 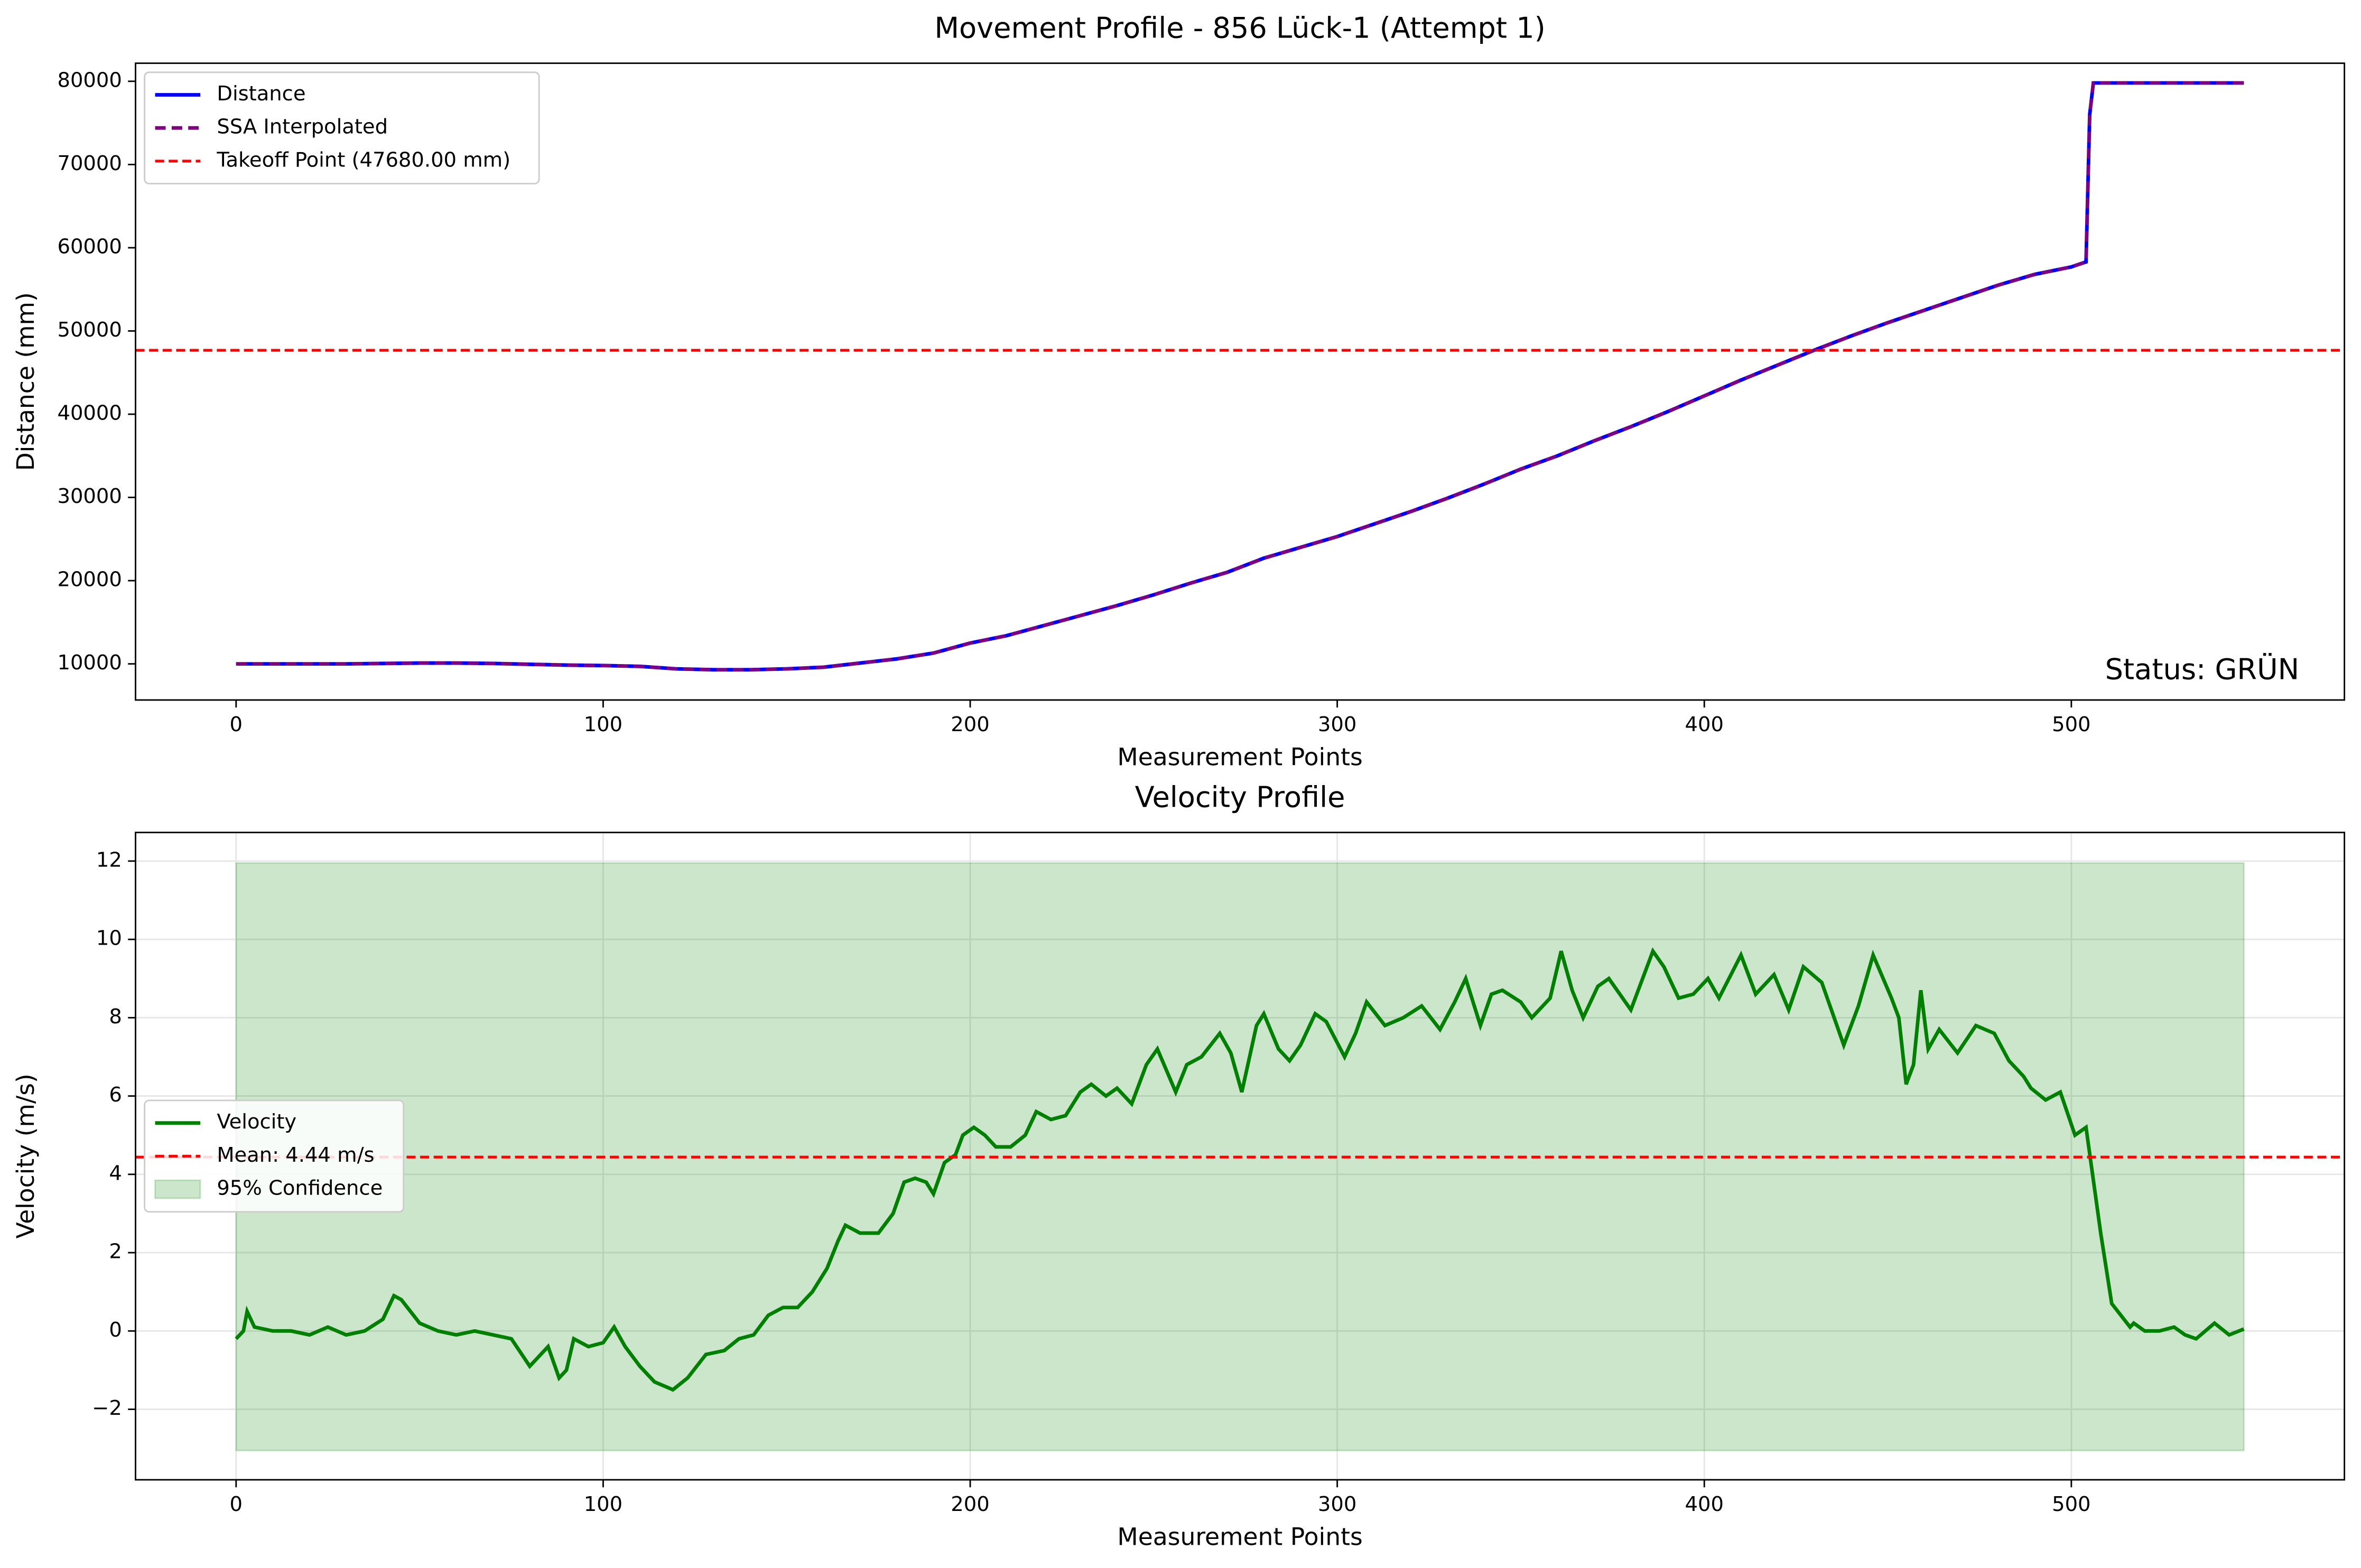 What do you see at coordinates (109, 938) in the screenshot?
I see `y-tick-label: 10` at bounding box center [109, 938].